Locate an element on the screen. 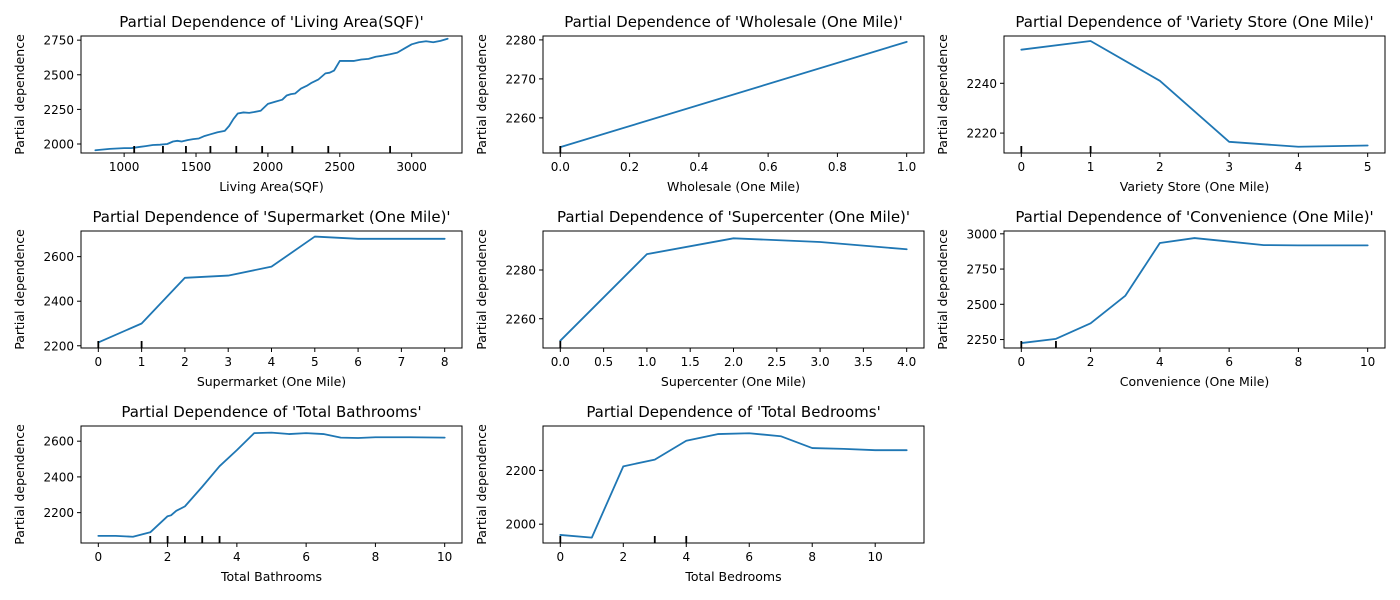  x-axis-label: Total Bathrooms is located at coordinates (271, 576).